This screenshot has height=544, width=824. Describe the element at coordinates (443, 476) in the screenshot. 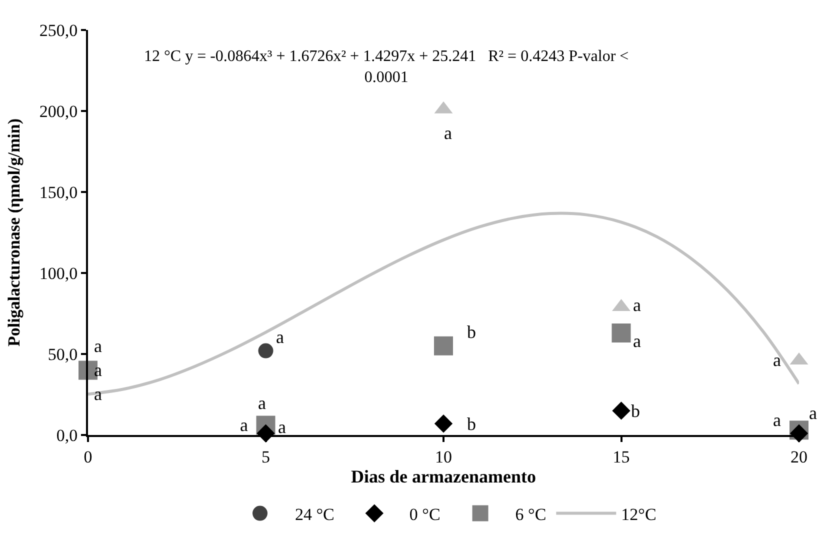

I see `x-axis-title: Dias de armazenamento` at that location.